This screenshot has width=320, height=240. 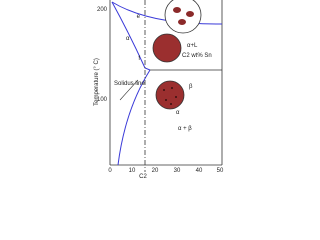 What do you see at coordinates (131, 36) in the screenshot?
I see `solidus-line` at bounding box center [131, 36].